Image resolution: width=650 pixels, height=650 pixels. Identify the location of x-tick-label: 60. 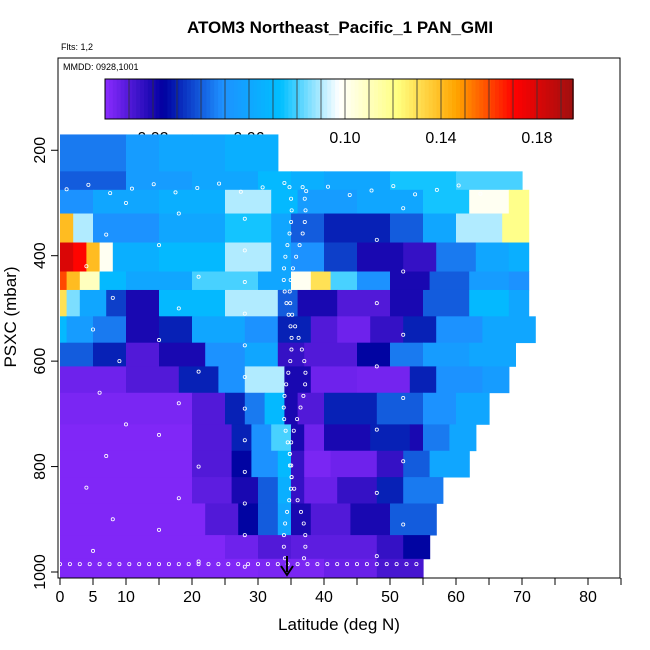
(456, 597).